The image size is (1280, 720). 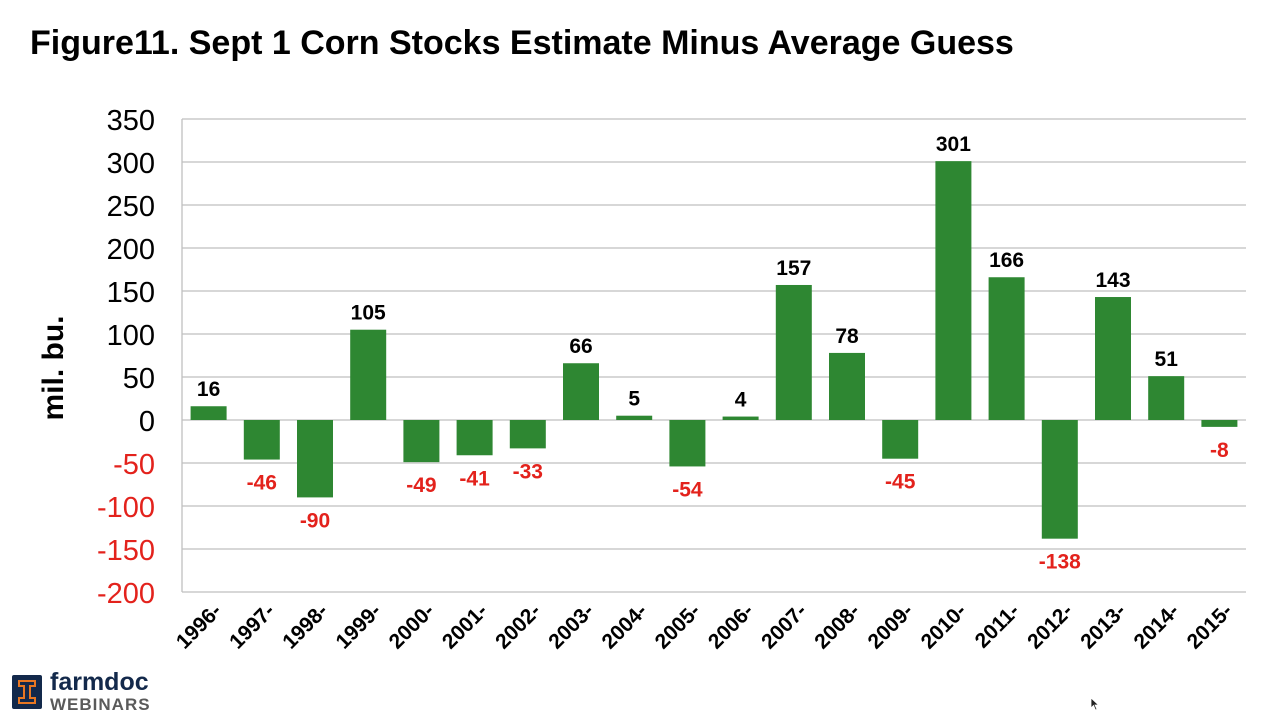 What do you see at coordinates (953, 144) in the screenshot?
I see `data-label: 301` at bounding box center [953, 144].